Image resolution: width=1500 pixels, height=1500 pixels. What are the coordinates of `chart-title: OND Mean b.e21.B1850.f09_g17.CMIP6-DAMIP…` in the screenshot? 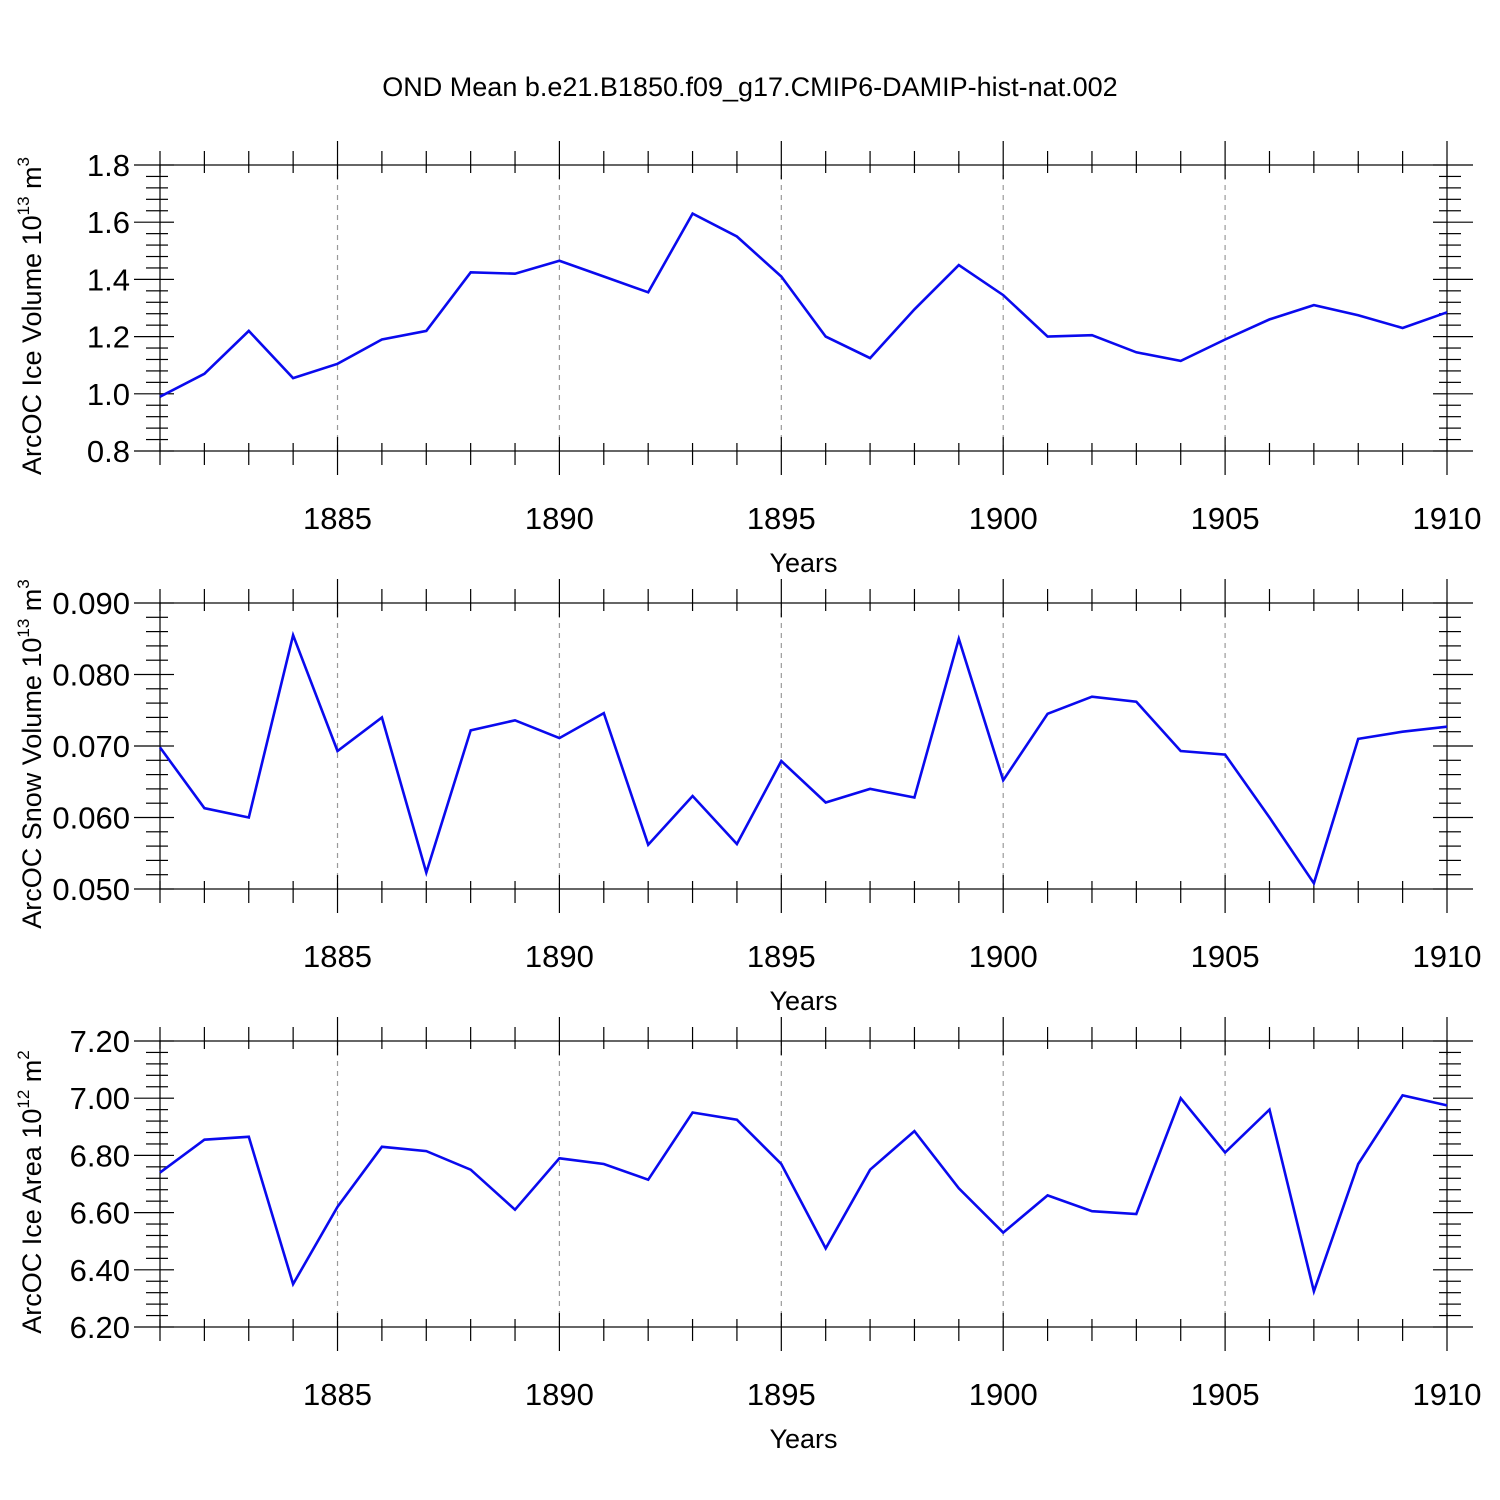 It's located at (749, 87).